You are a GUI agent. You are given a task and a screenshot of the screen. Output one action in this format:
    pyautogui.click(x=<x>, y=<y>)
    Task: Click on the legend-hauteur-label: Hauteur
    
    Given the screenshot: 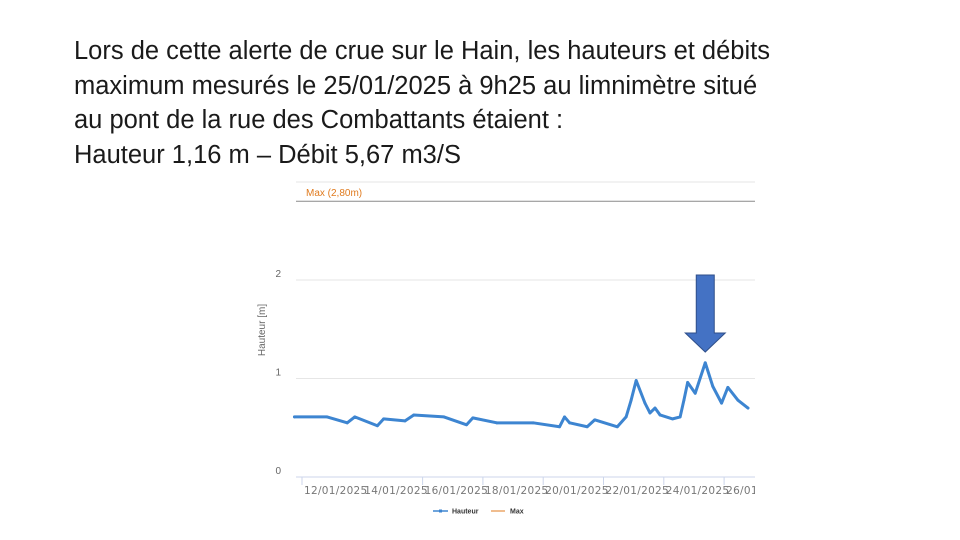 What is the action you would take?
    pyautogui.click(x=465, y=512)
    